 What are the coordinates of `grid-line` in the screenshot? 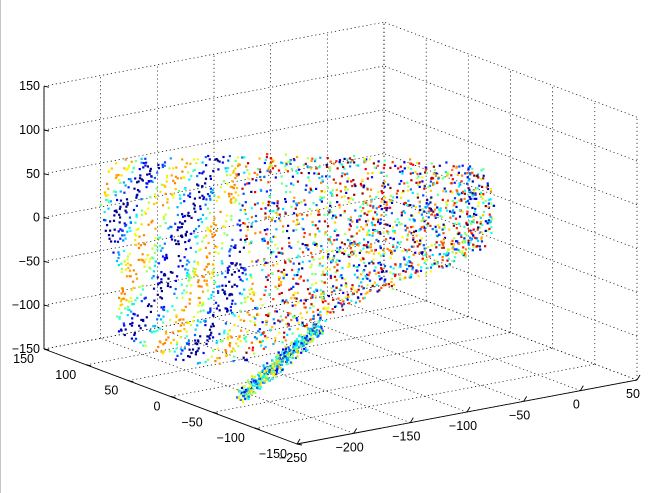 It's located at (284, 375).